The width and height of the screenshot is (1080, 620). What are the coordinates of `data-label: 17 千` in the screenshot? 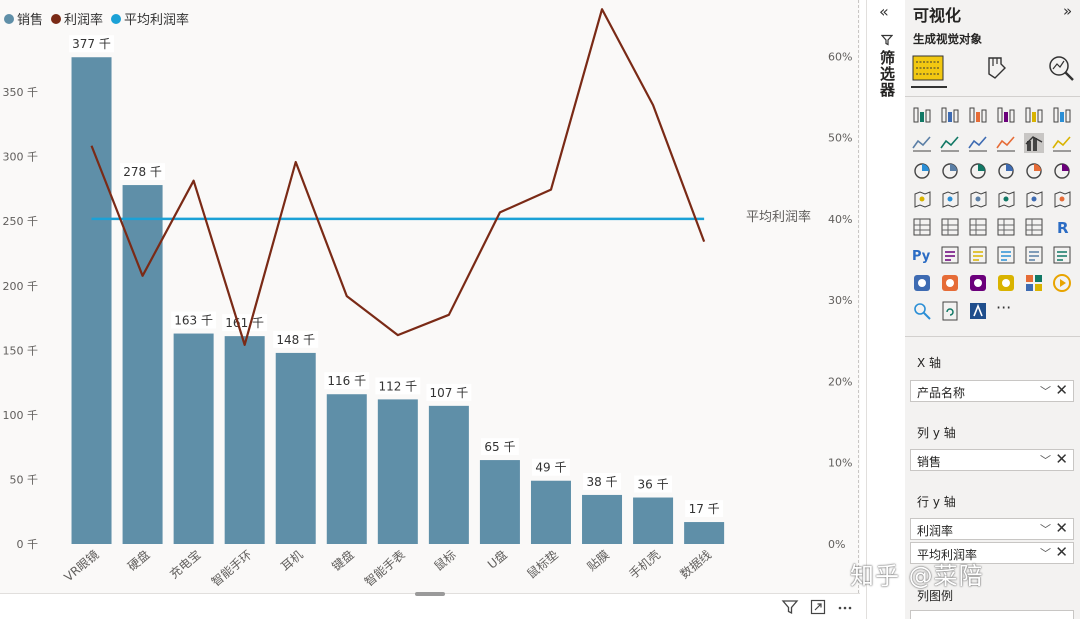 It's located at (704, 509).